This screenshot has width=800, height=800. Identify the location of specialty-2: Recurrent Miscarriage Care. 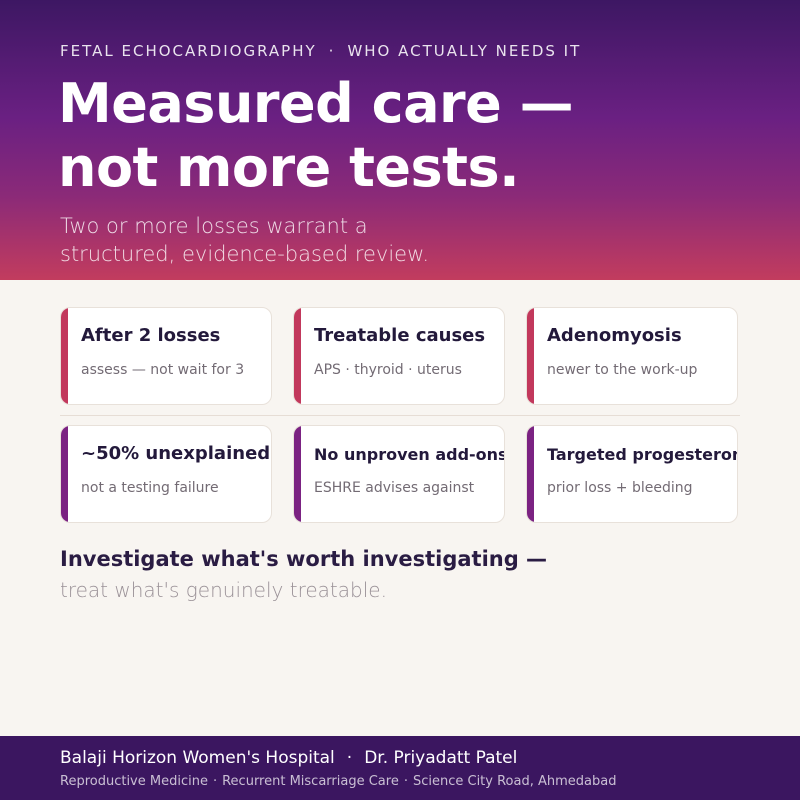
(310, 781).